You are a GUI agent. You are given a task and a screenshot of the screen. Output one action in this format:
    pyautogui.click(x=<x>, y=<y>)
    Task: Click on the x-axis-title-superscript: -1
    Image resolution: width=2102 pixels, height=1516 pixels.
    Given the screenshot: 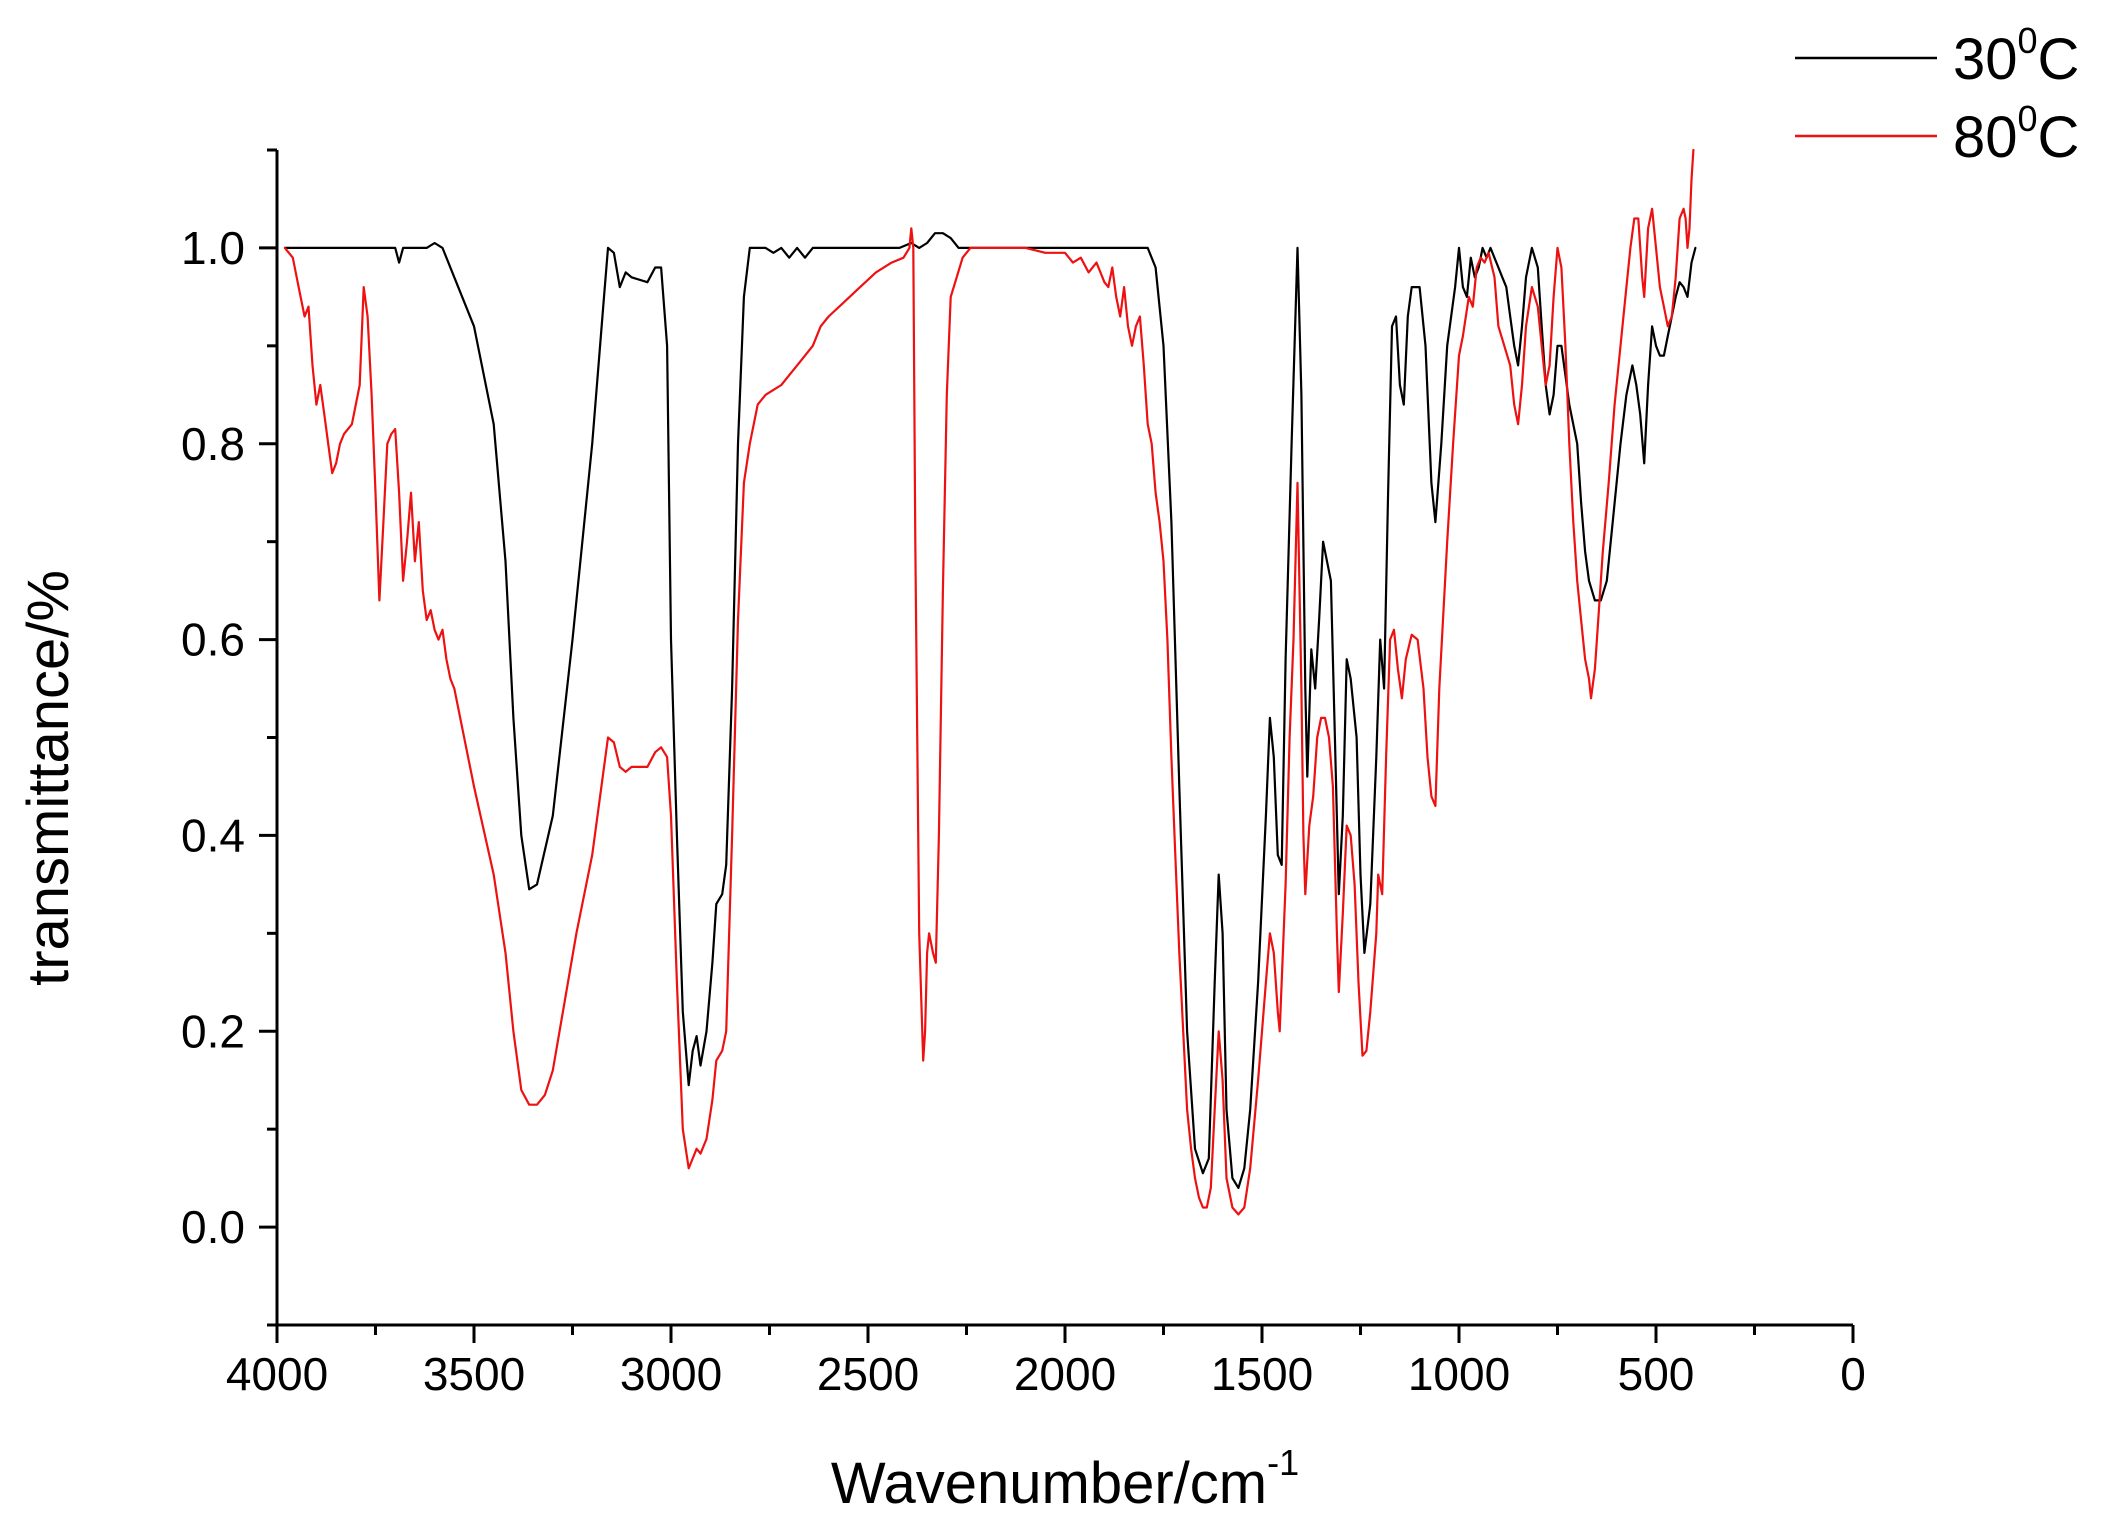 What is the action you would take?
    pyautogui.click(x=1283, y=1462)
    